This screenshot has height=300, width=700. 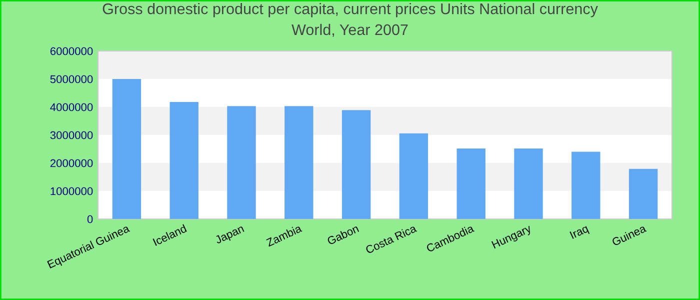 What do you see at coordinates (391, 239) in the screenshot?
I see `x-tick-label: Costa Rica` at bounding box center [391, 239].